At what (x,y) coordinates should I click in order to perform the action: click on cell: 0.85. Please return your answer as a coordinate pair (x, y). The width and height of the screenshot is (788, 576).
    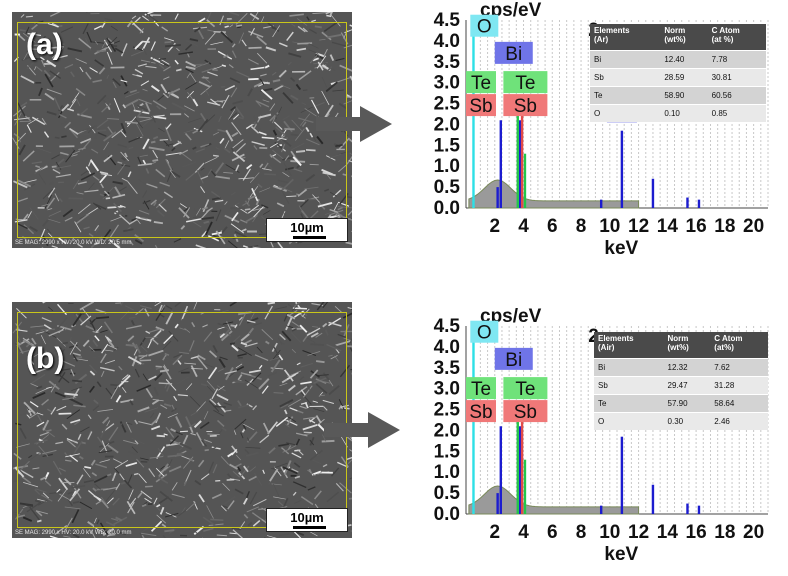
    Looking at the image, I should click on (737, 114).